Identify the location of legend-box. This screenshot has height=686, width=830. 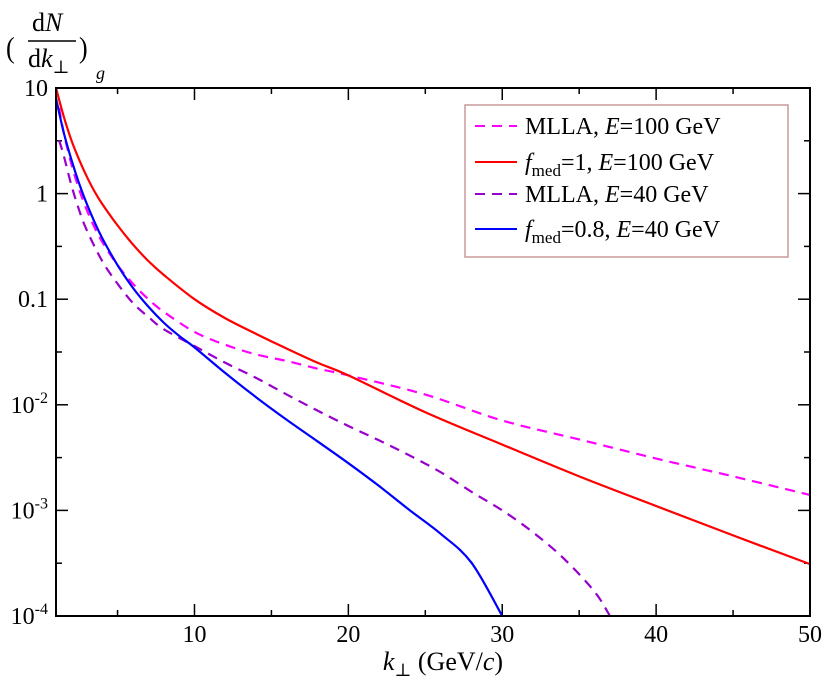
(626, 181).